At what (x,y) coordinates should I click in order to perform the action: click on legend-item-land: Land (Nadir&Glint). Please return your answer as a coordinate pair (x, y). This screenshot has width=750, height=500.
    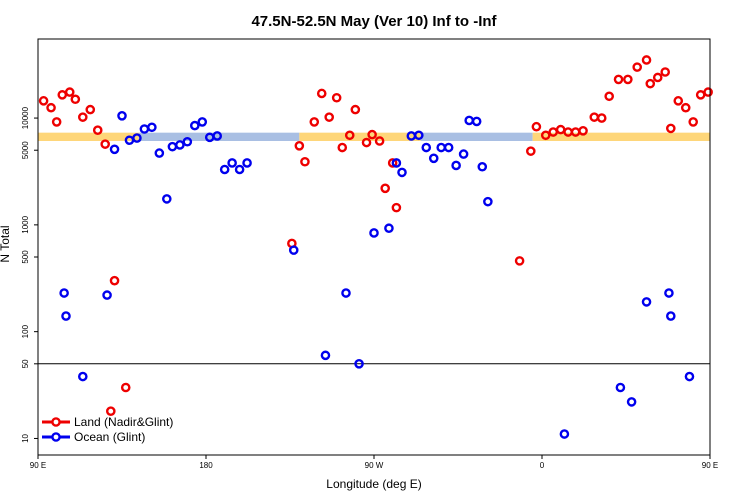
    Looking at the image, I should click on (107, 422).